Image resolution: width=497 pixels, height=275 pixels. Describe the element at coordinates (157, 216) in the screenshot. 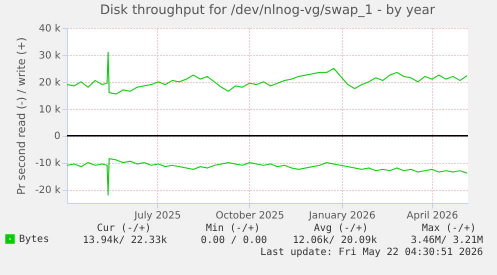

I see `x-tick-label: July 2025` at that location.